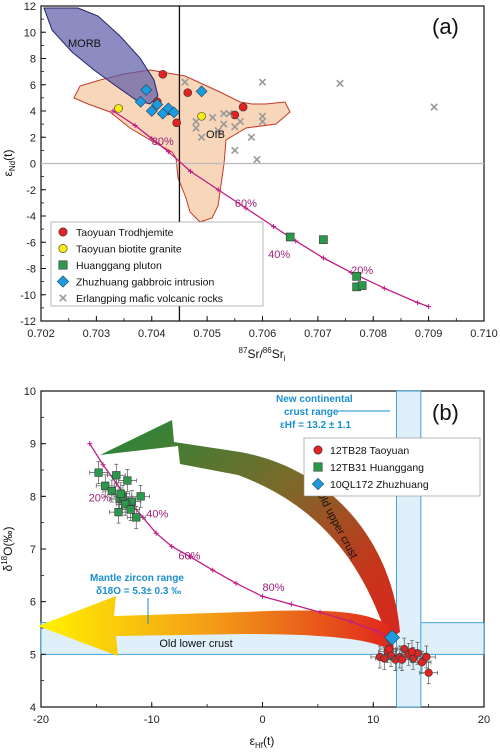  I want to click on legend-b-box, so click(392, 467).